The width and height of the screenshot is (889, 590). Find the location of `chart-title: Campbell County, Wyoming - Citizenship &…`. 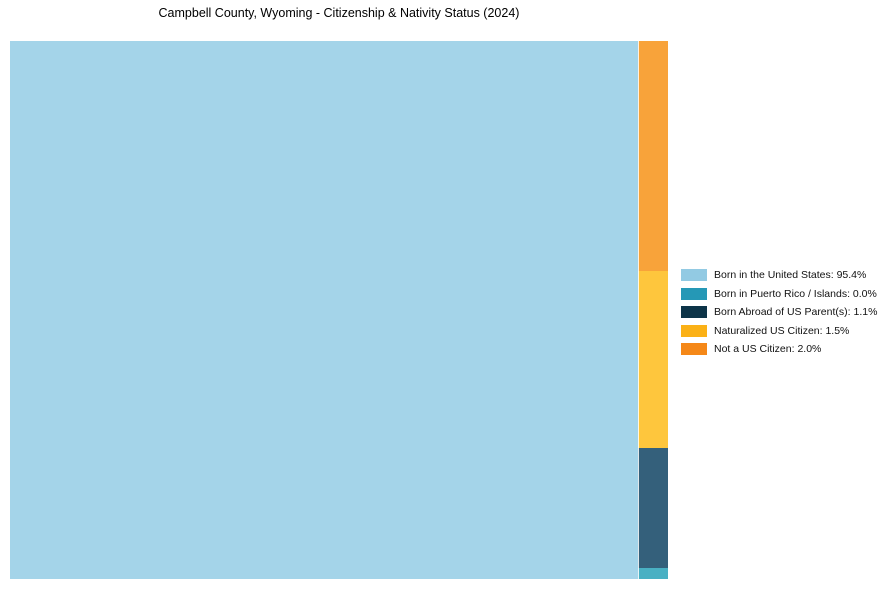

chart-title: Campbell County, Wyoming - Citizenship &… is located at coordinates (339, 13).